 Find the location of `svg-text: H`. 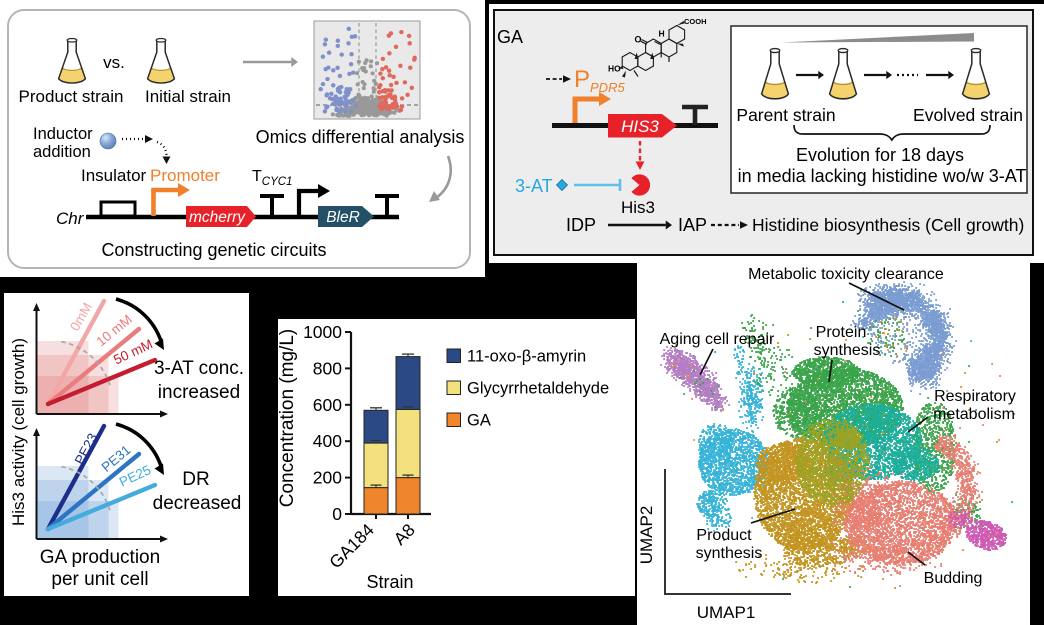

svg-text: H is located at coordinates (662, 34).